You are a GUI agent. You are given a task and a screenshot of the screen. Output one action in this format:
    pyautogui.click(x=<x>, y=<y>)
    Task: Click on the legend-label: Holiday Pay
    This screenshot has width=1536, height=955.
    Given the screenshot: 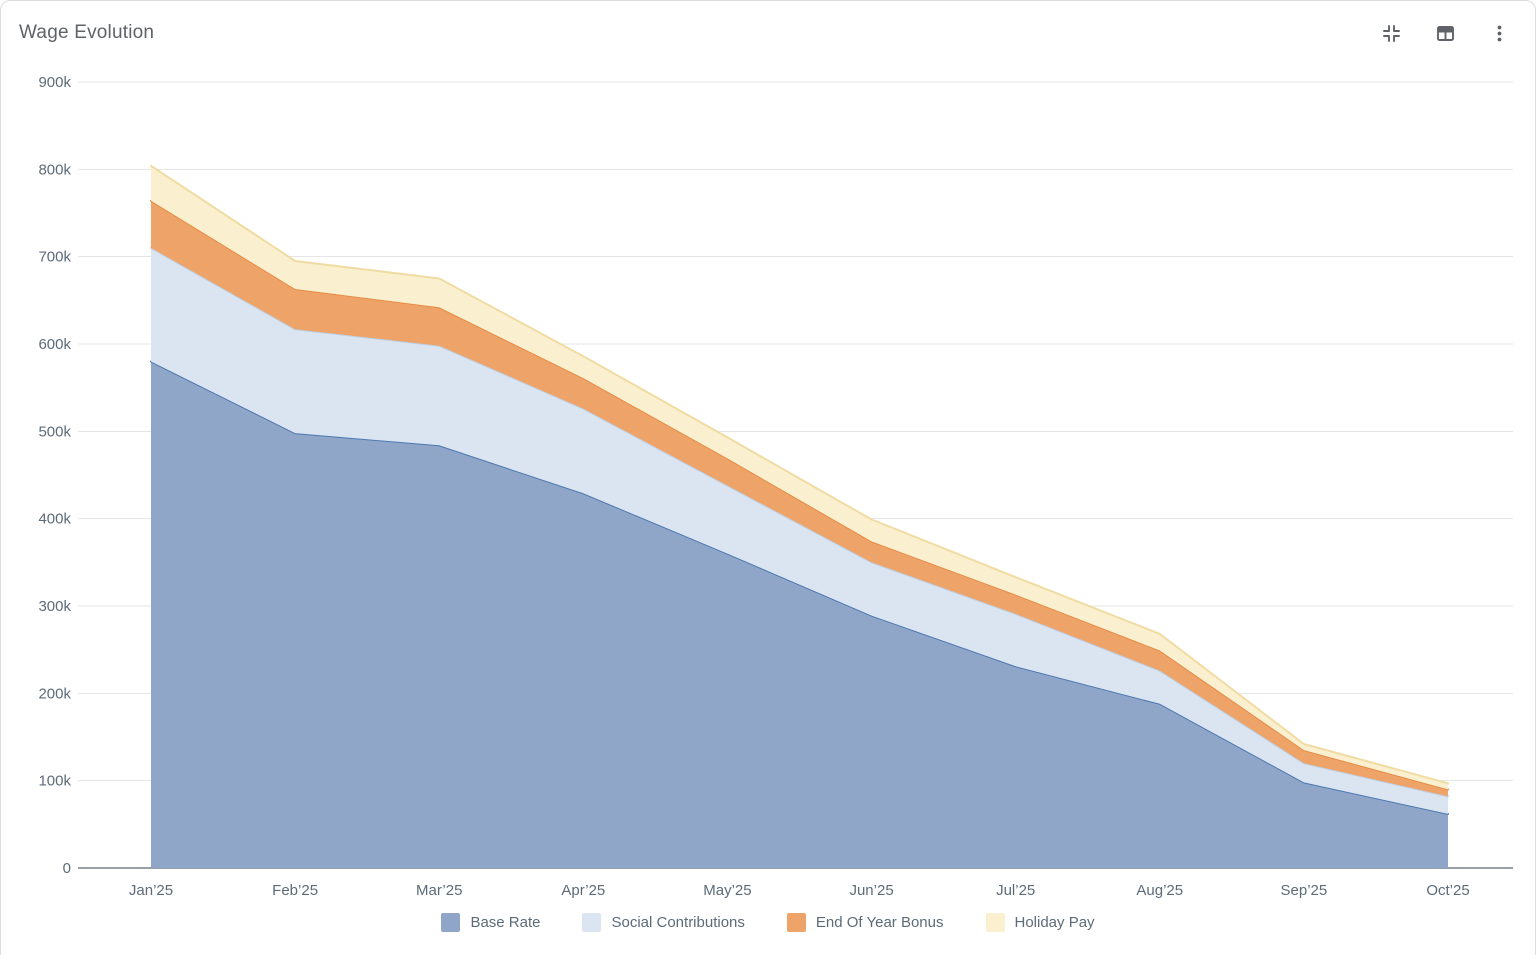 What is the action you would take?
    pyautogui.click(x=1054, y=922)
    